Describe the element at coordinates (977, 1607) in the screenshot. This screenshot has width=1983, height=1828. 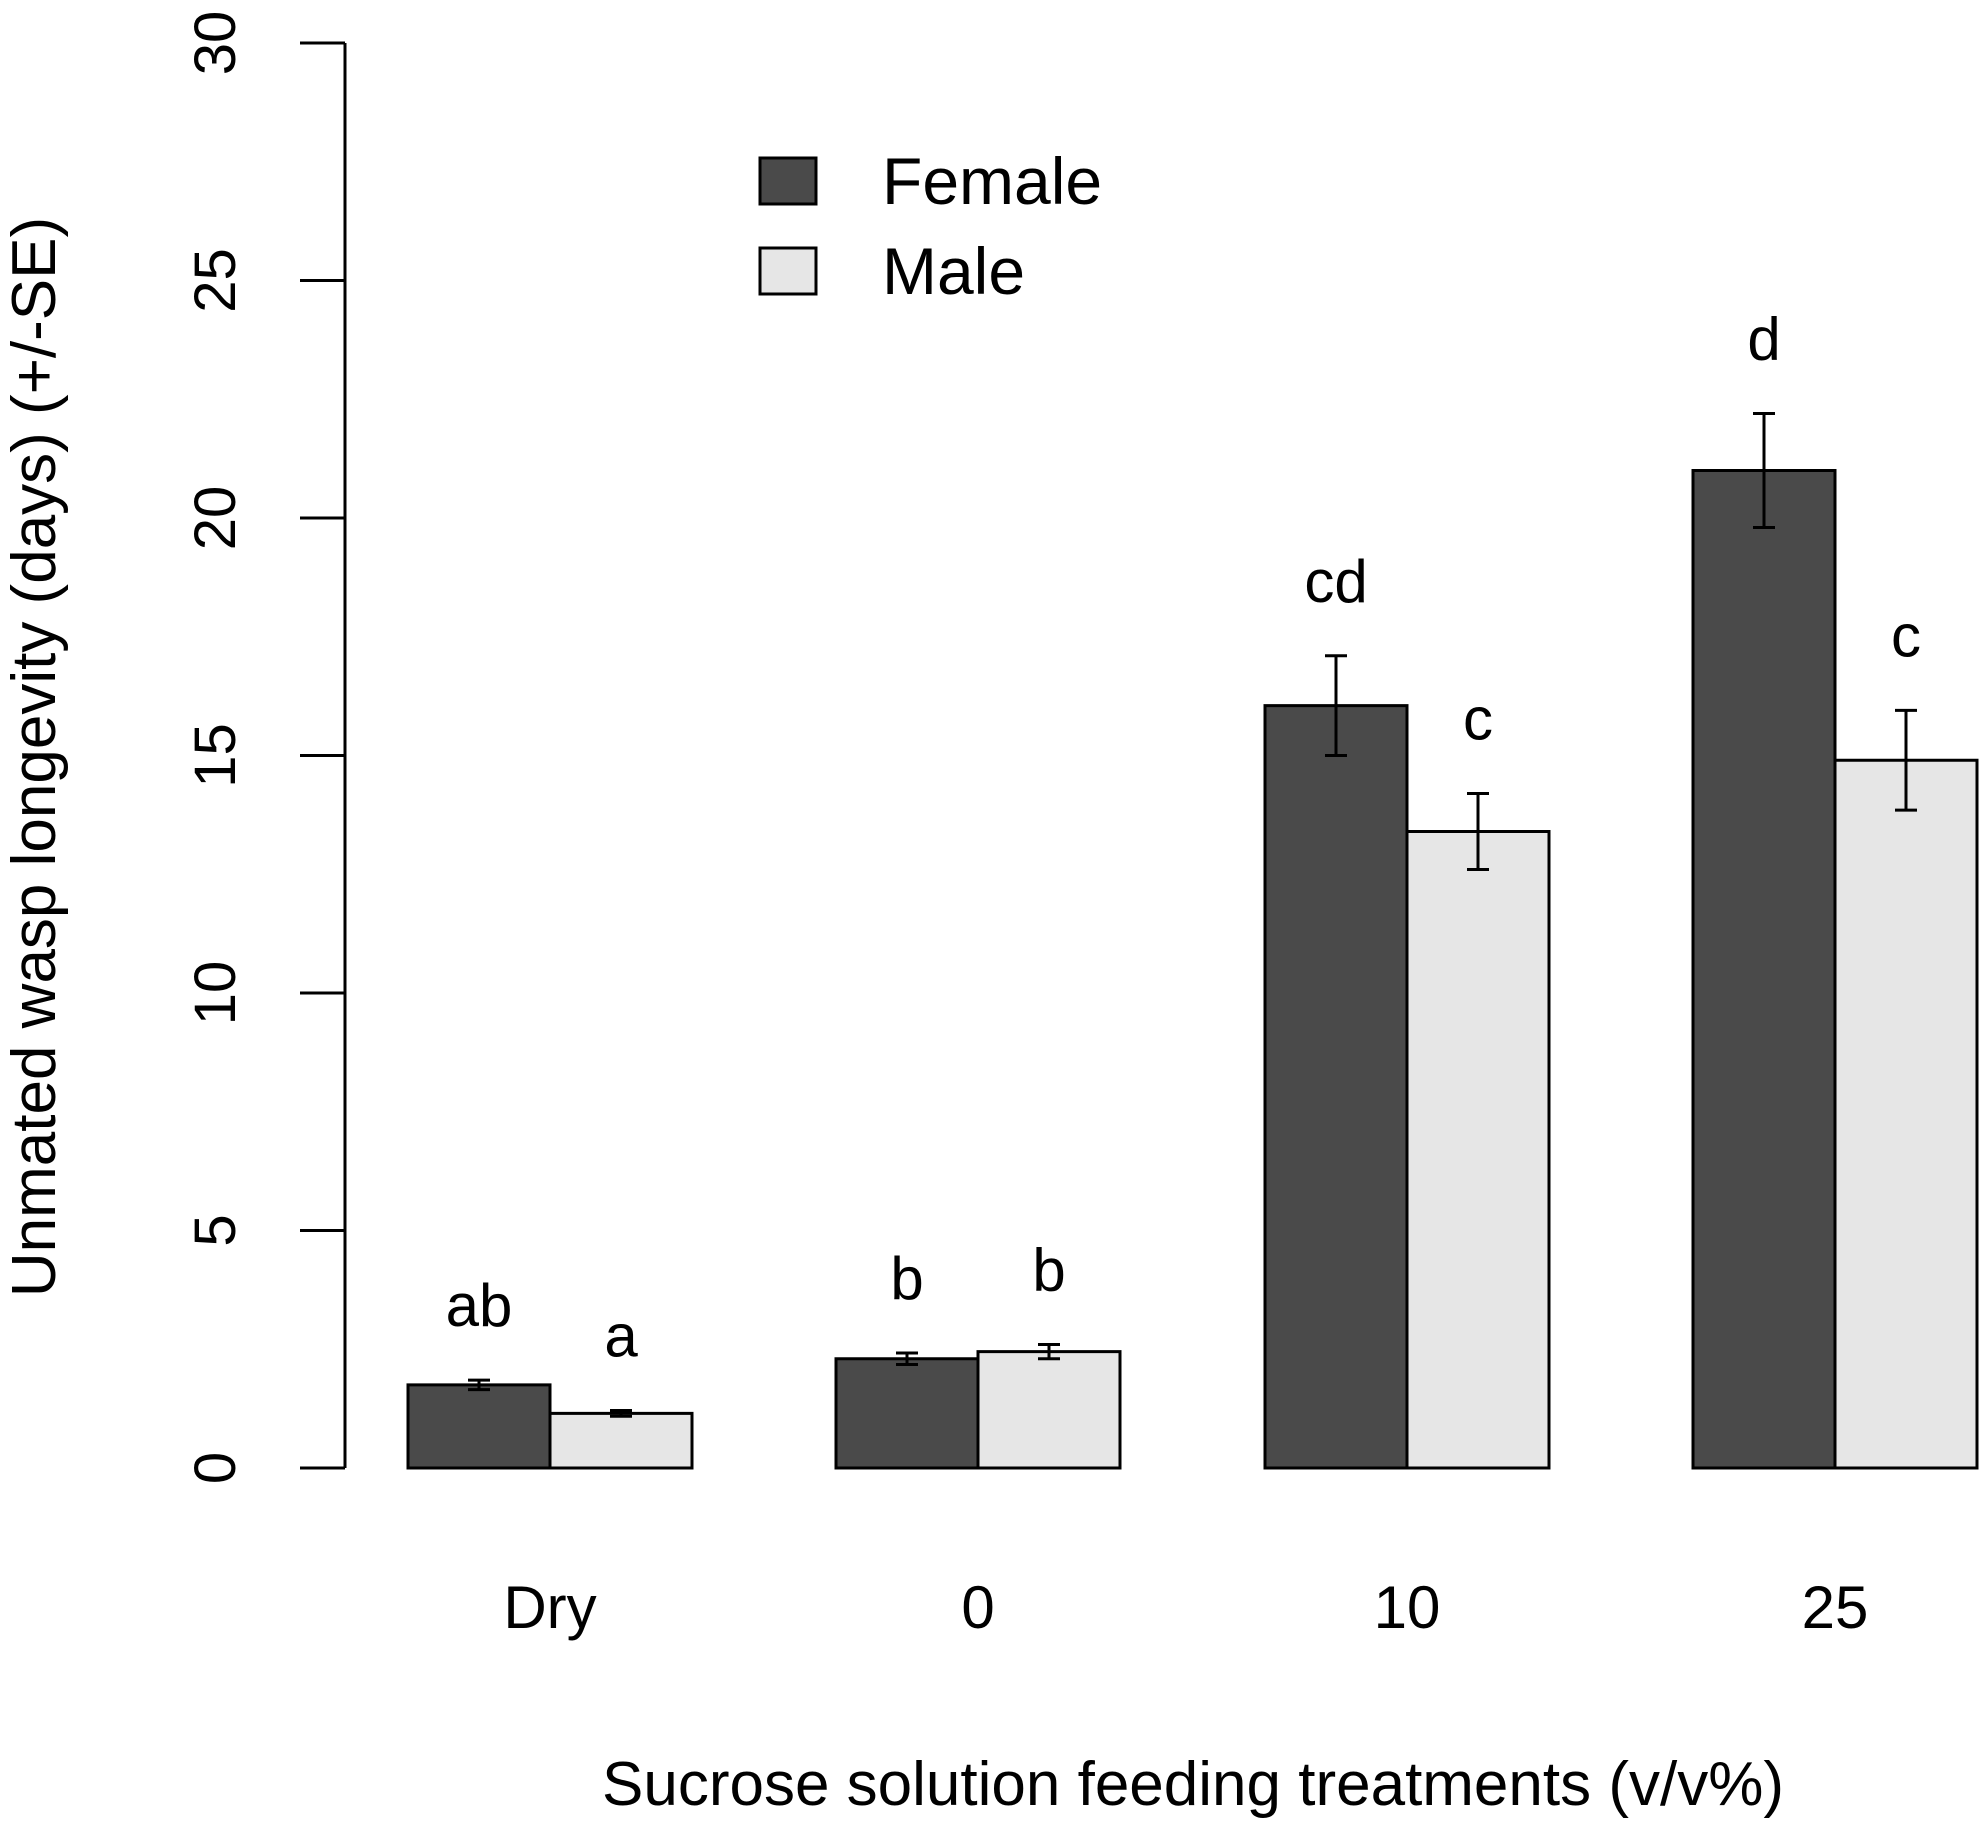
I see `x-category-label: 0` at that location.